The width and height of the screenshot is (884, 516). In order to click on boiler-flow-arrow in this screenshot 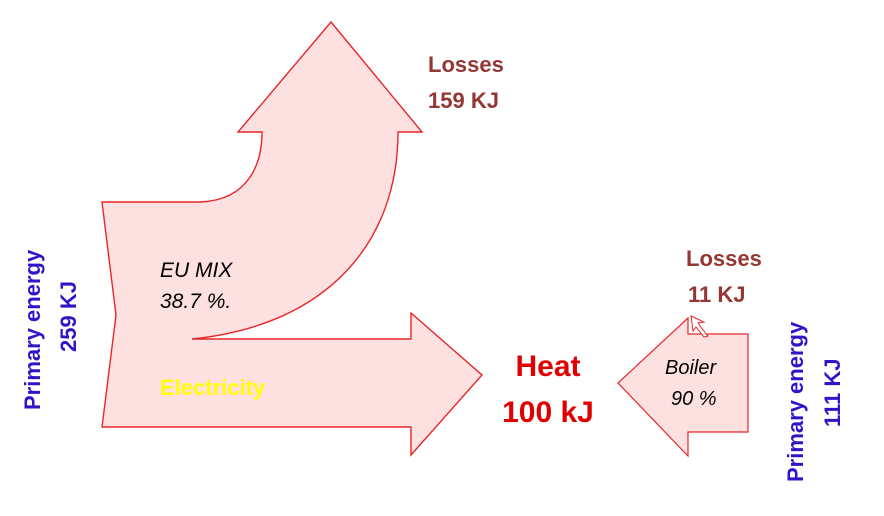, I will do `click(683, 387)`.